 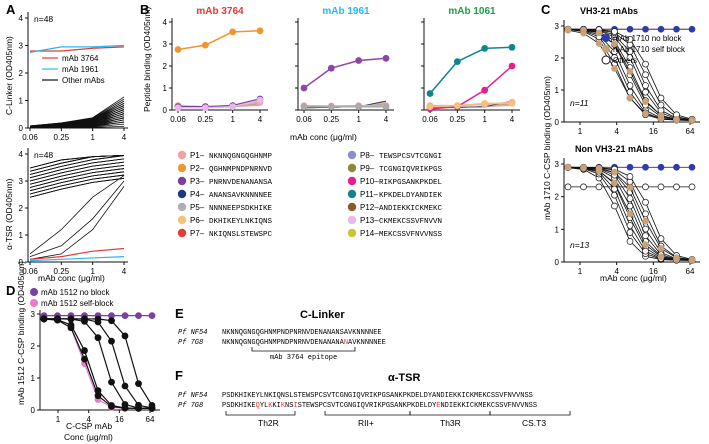 I want to click on c-bot-ytick-label: 2, so click(x=557, y=197).